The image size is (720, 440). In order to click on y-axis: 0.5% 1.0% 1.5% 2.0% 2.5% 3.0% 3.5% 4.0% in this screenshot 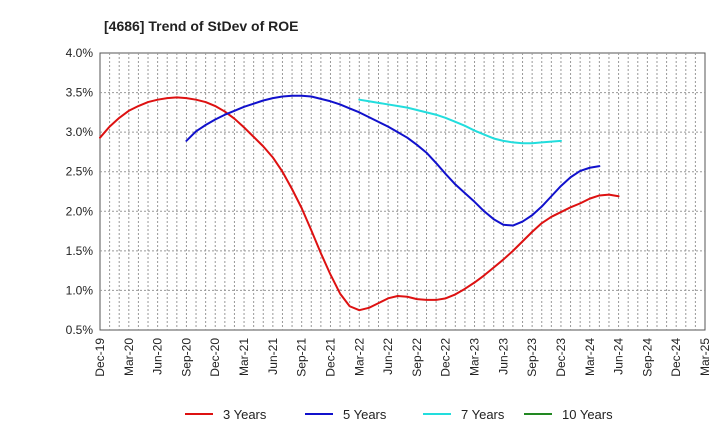, I will do `click(80, 191)`.